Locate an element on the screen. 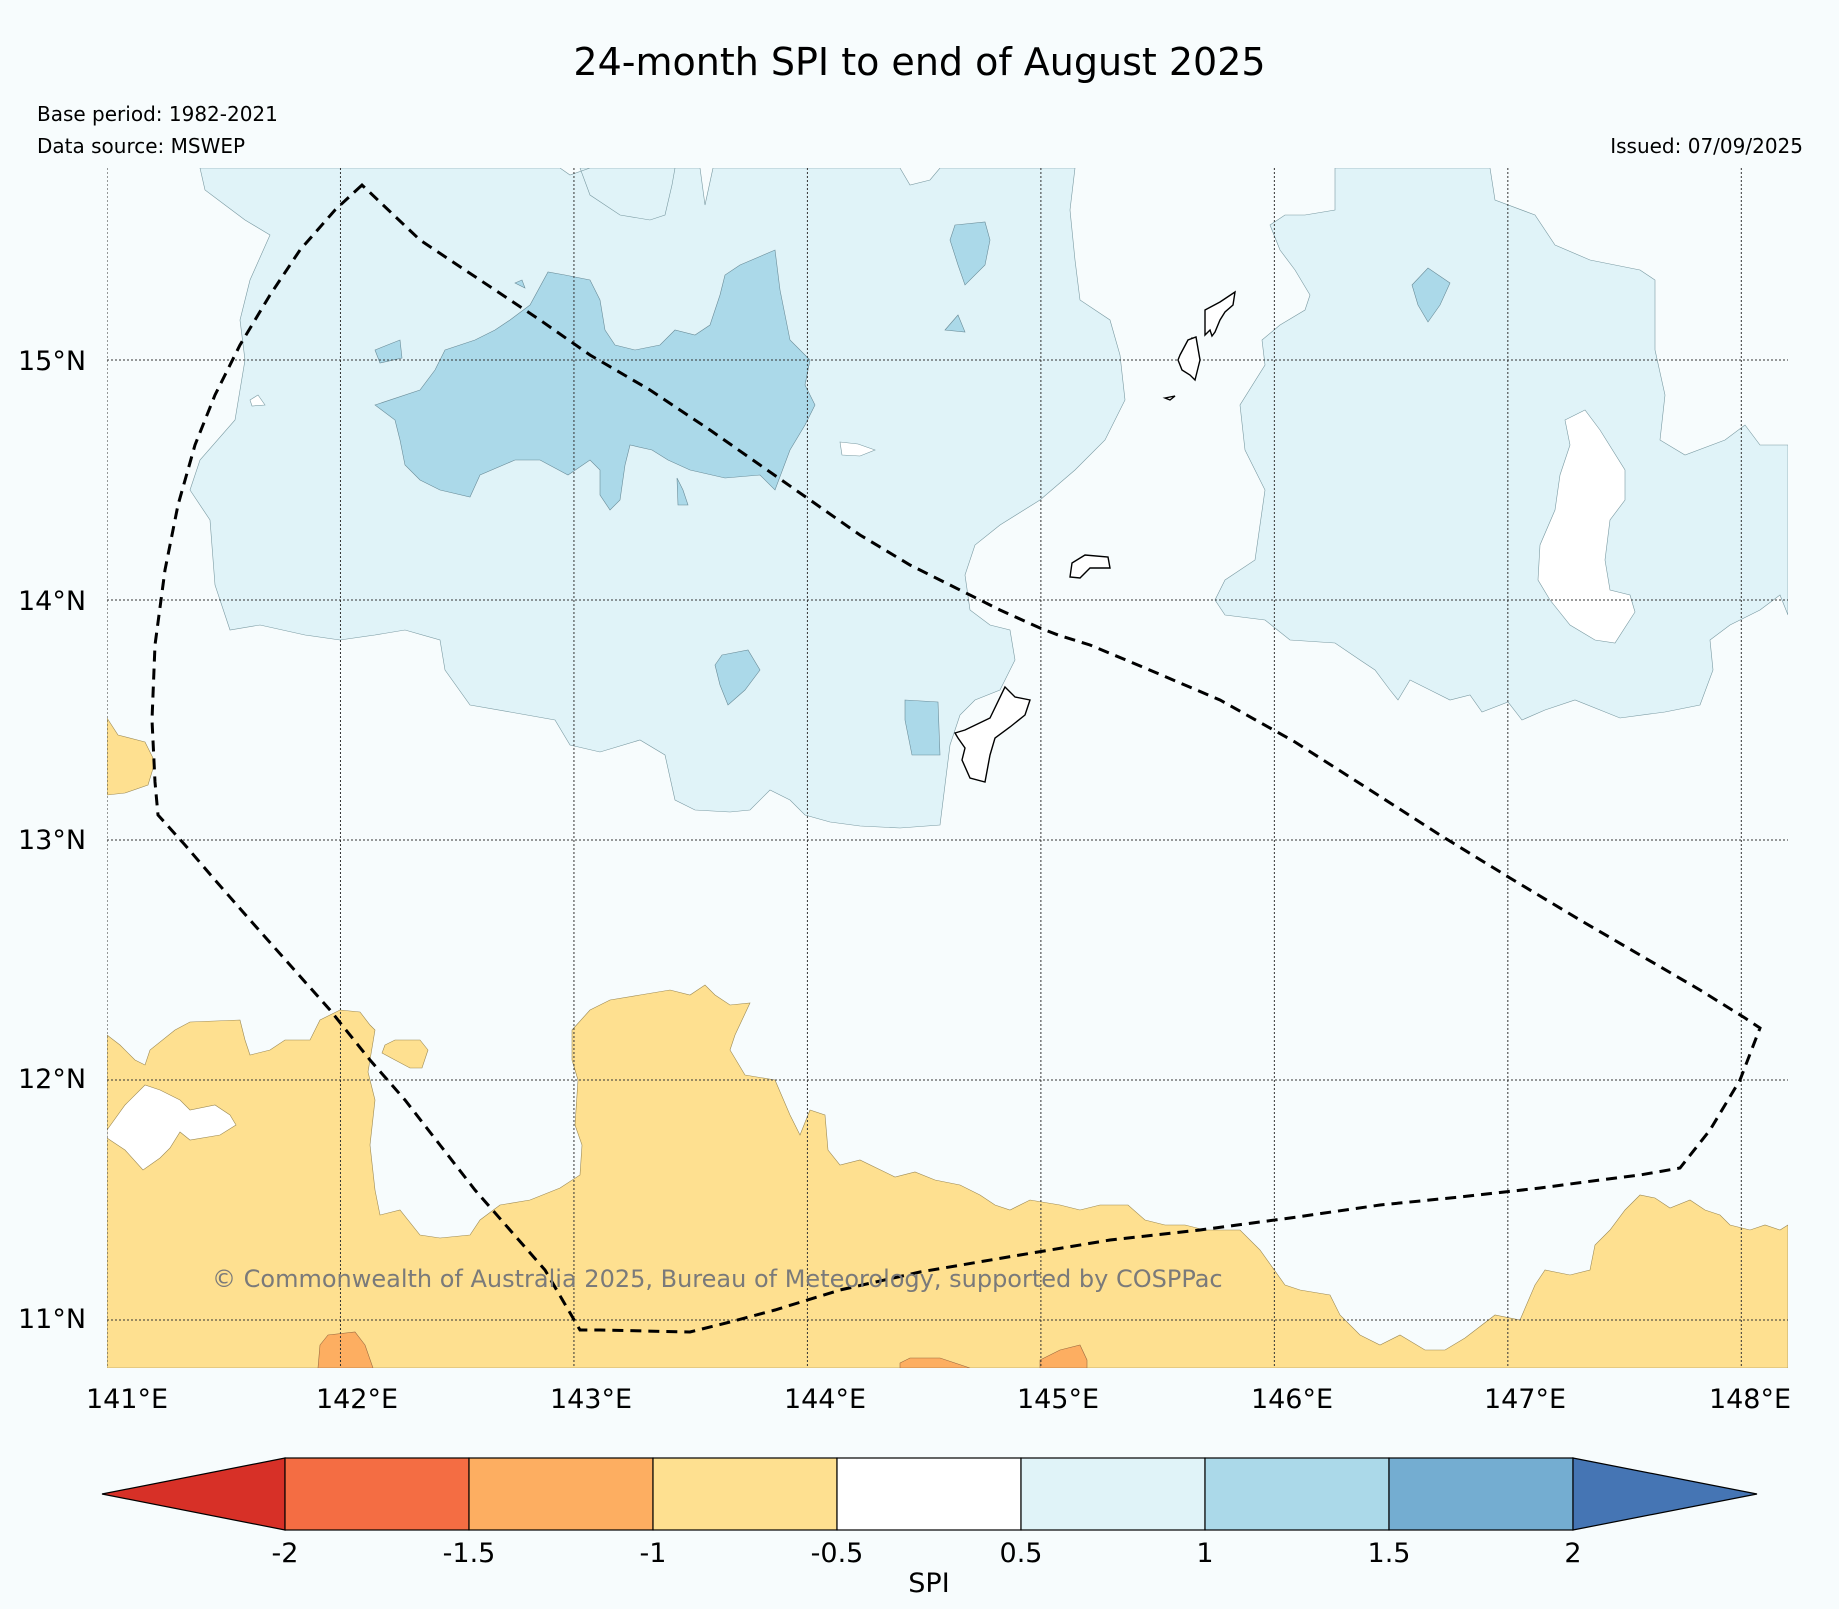 The height and width of the screenshot is (1609, 1839). map-title: 24-month SPI to end of August 2025 is located at coordinates (919, 62).